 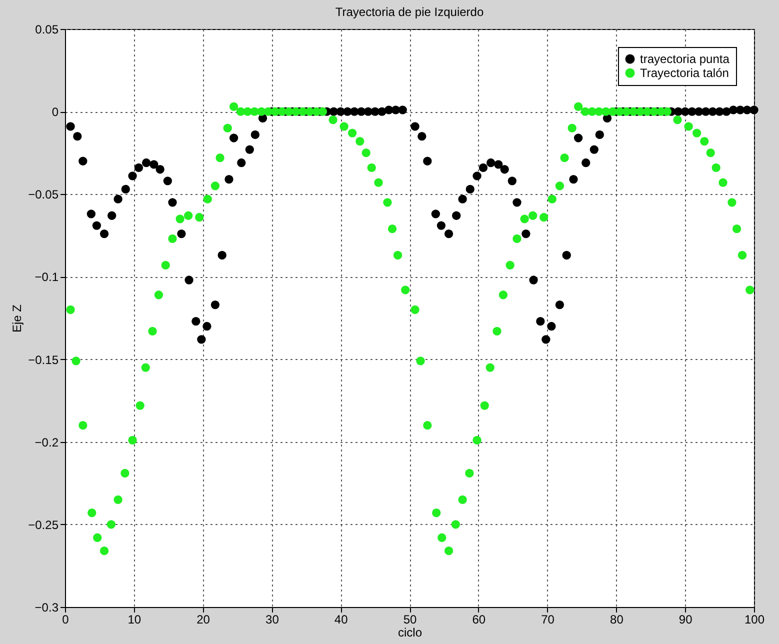 I want to click on legend-label: Trayectoria talón, so click(x=684, y=73).